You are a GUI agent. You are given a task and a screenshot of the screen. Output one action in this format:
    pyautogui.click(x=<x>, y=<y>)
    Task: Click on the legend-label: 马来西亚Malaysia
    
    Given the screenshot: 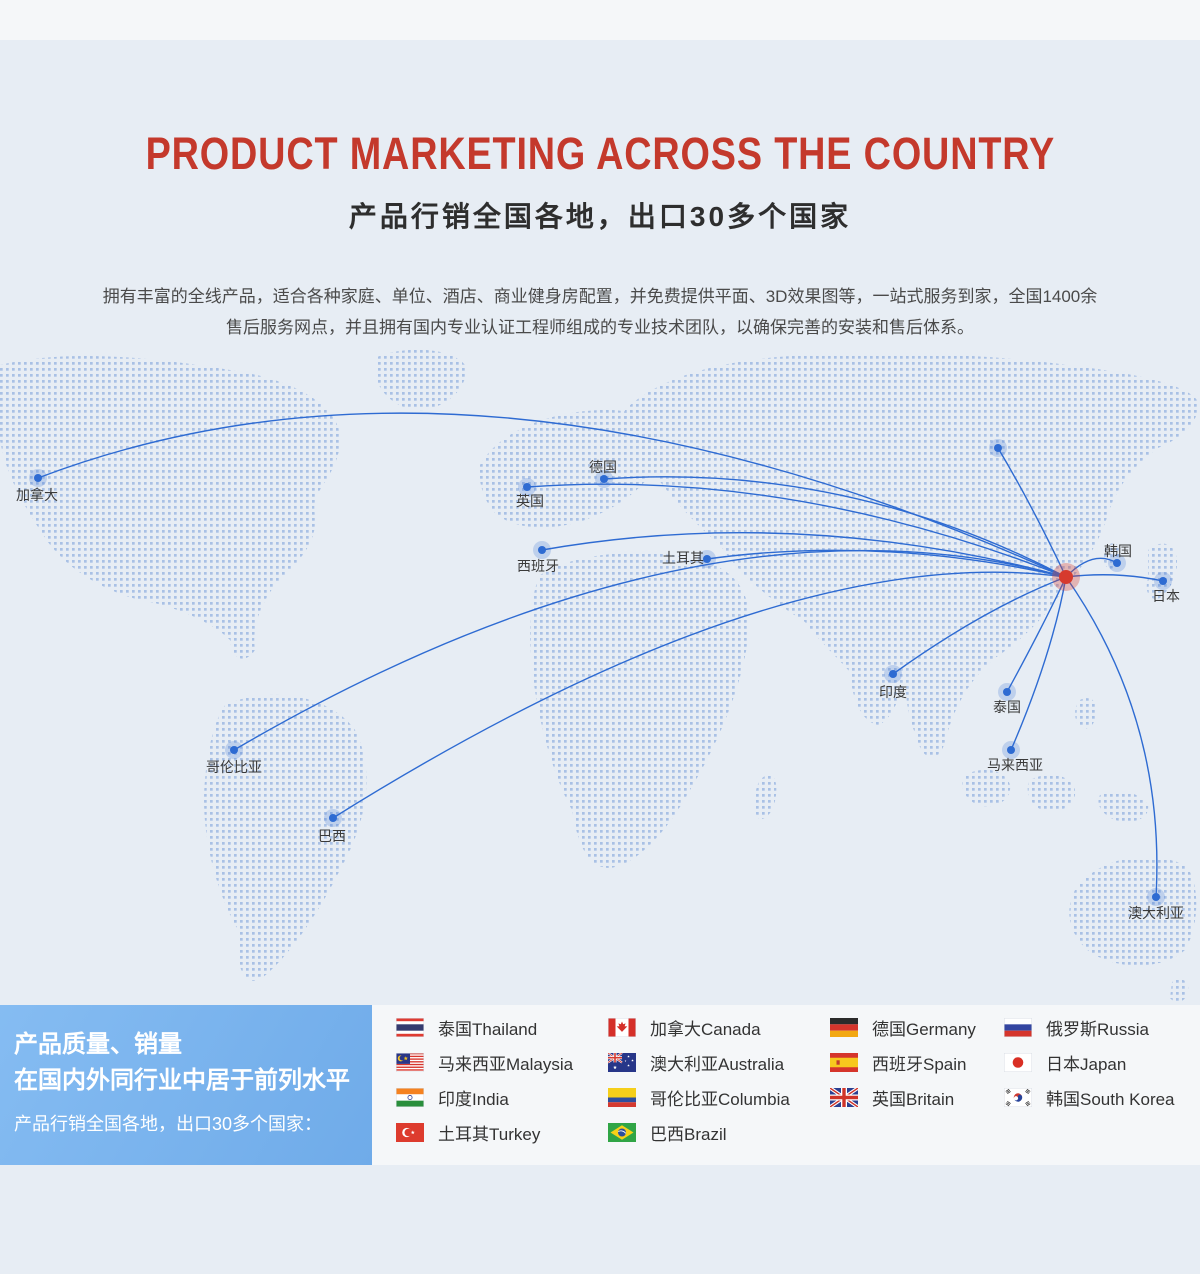 What is the action you would take?
    pyautogui.click(x=506, y=1064)
    